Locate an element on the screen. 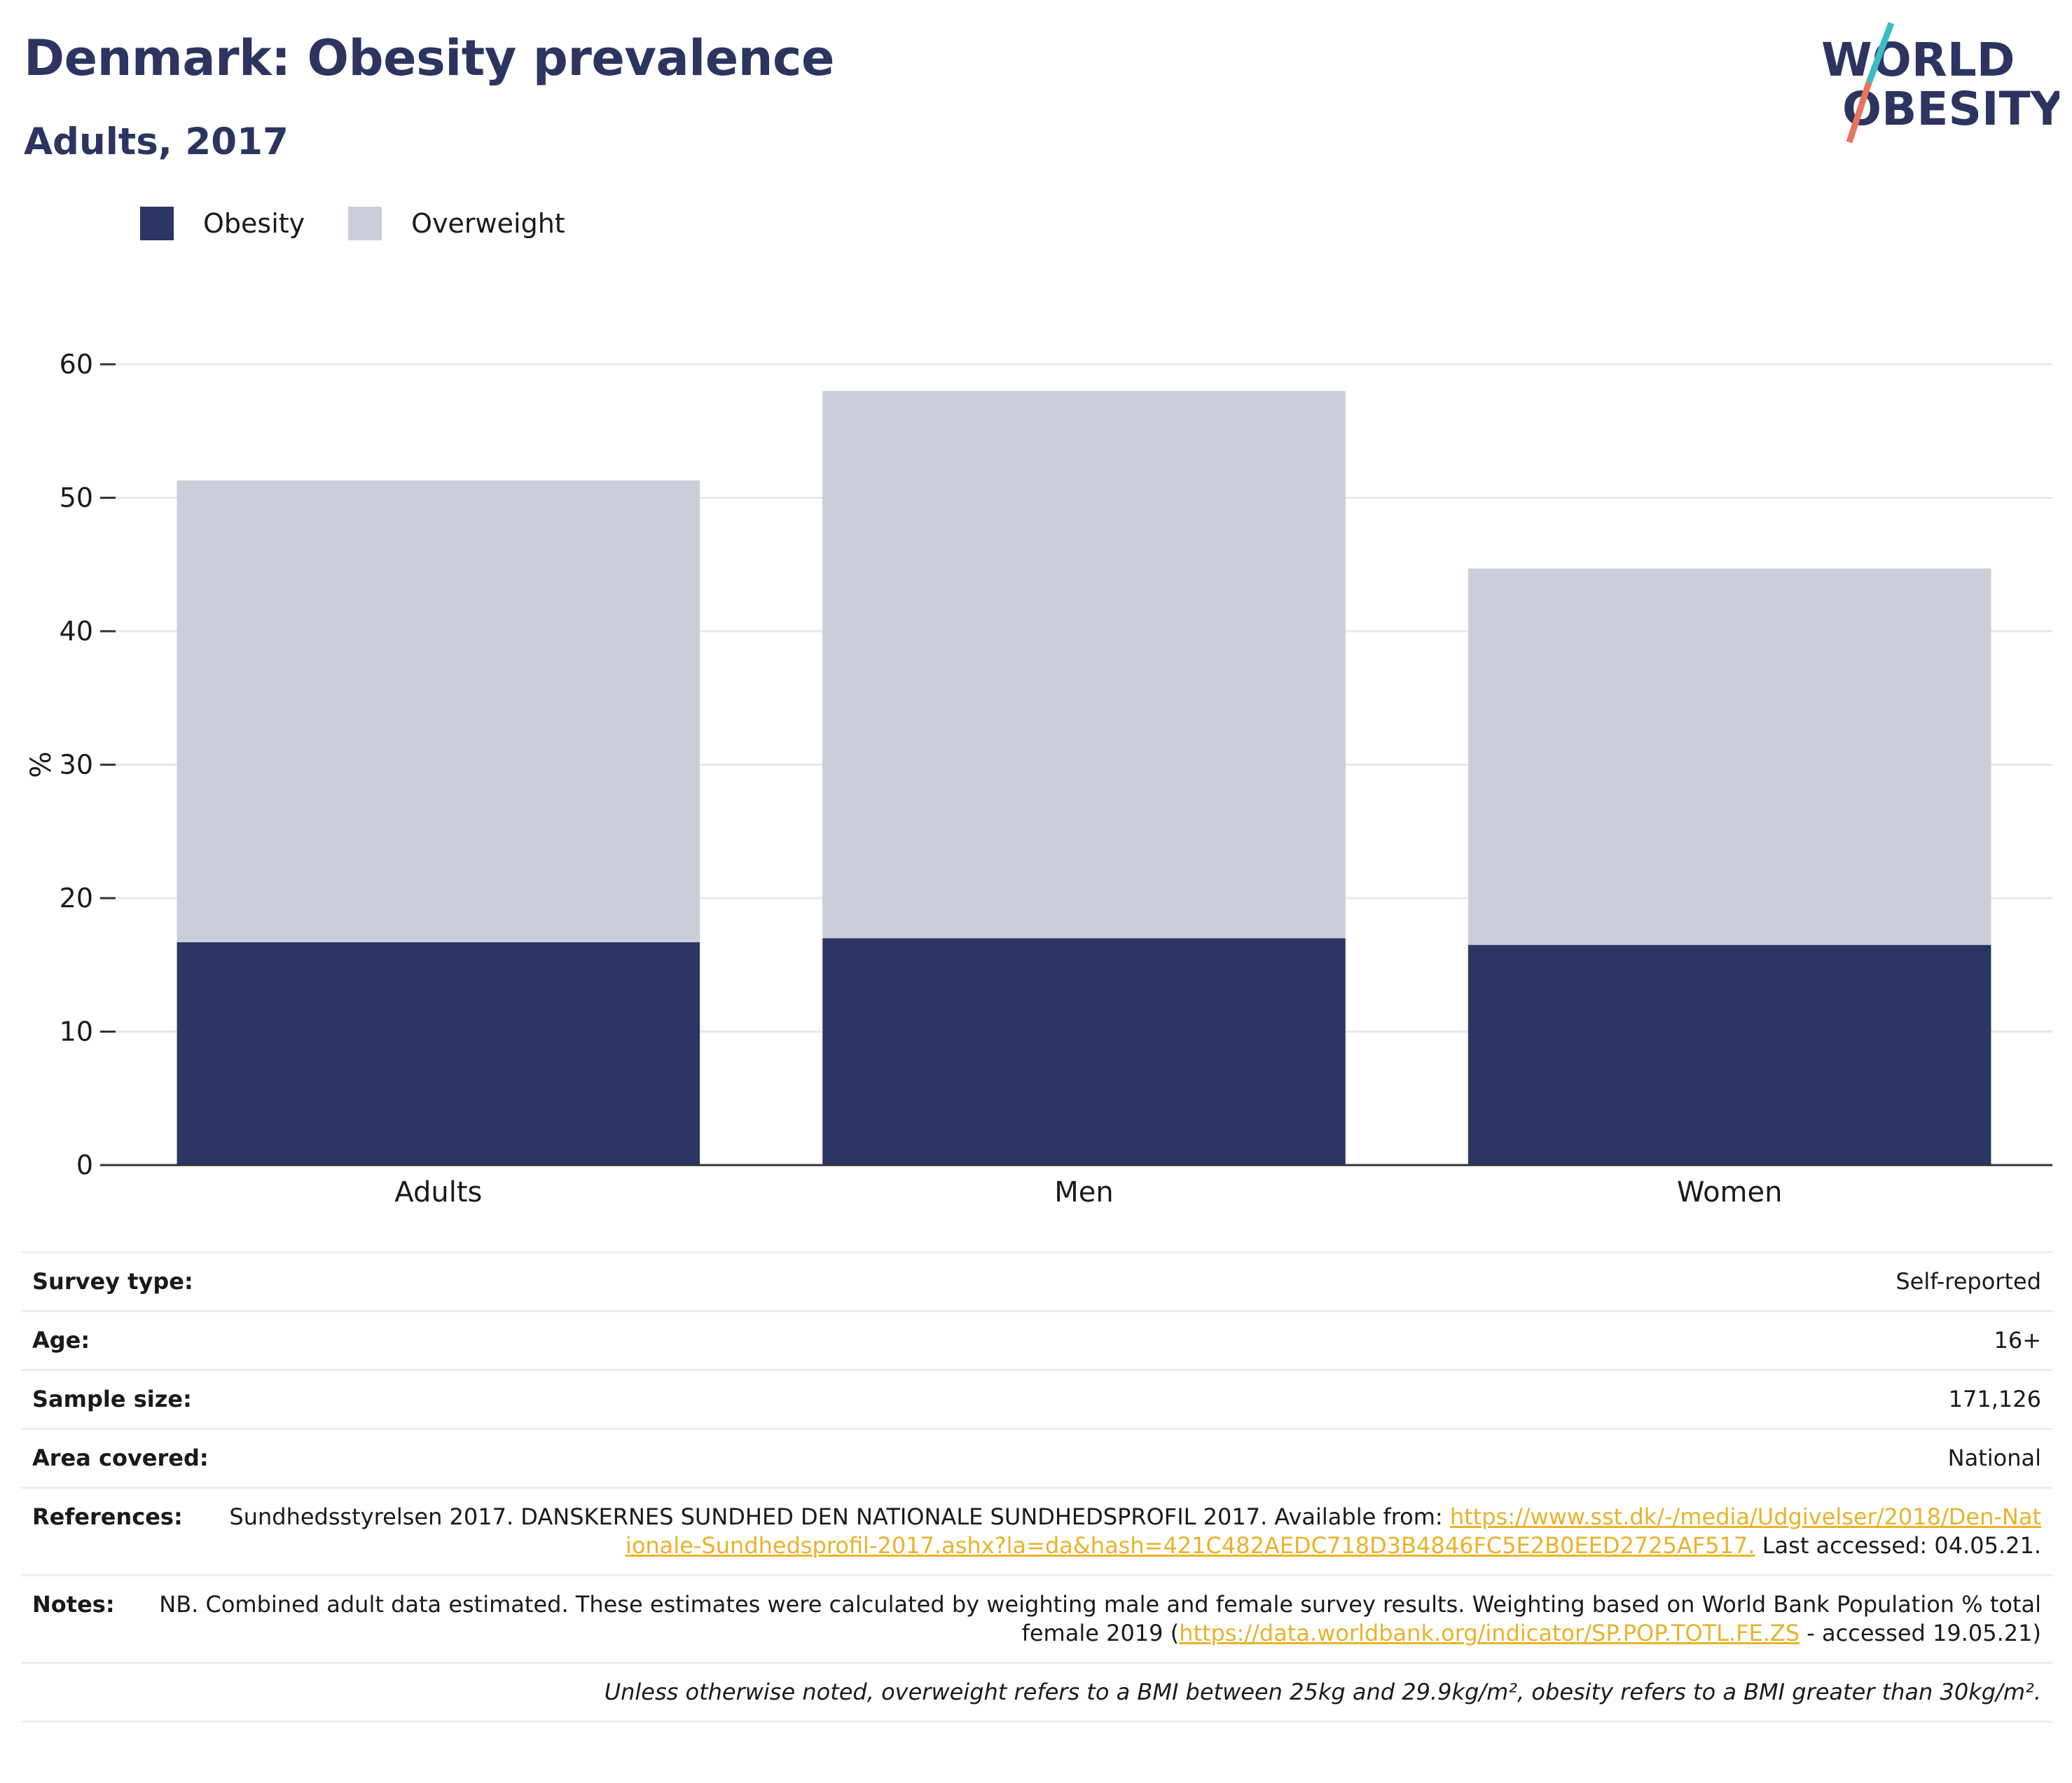  y-tick-label: 60 is located at coordinates (76, 364).